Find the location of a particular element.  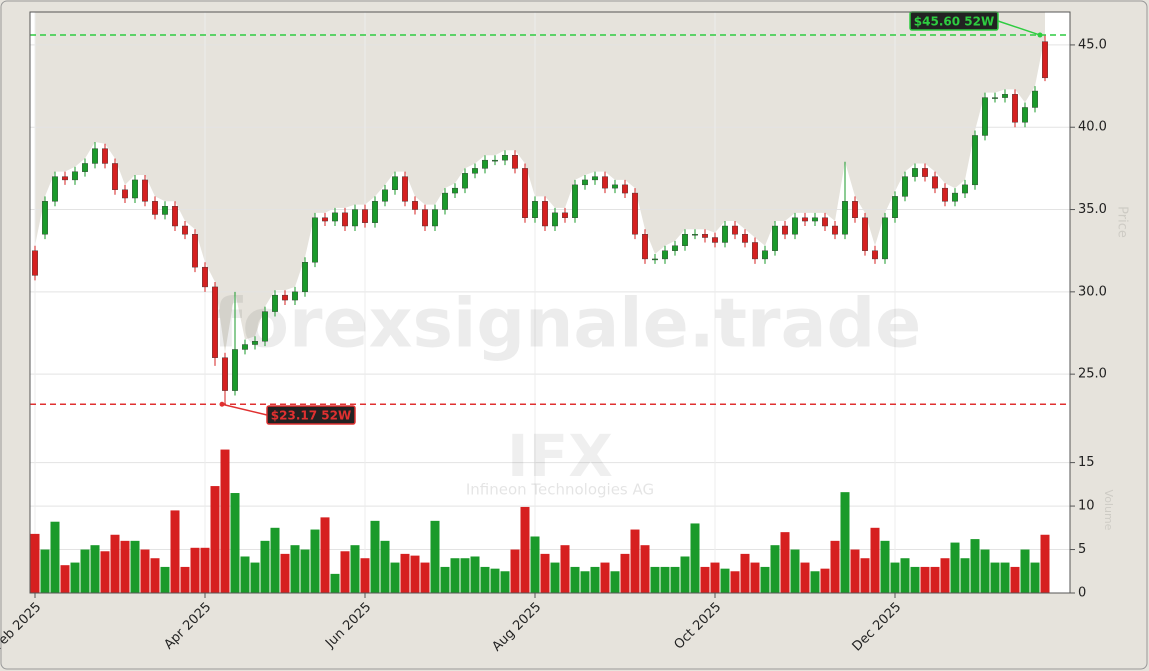

ref-label-box is located at coordinates (311, 415).